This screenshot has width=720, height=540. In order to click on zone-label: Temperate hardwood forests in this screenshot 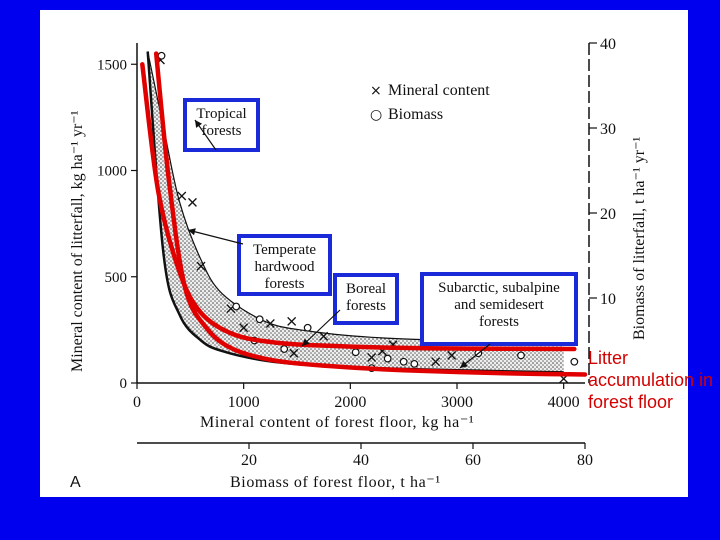, I will do `click(284, 267)`.